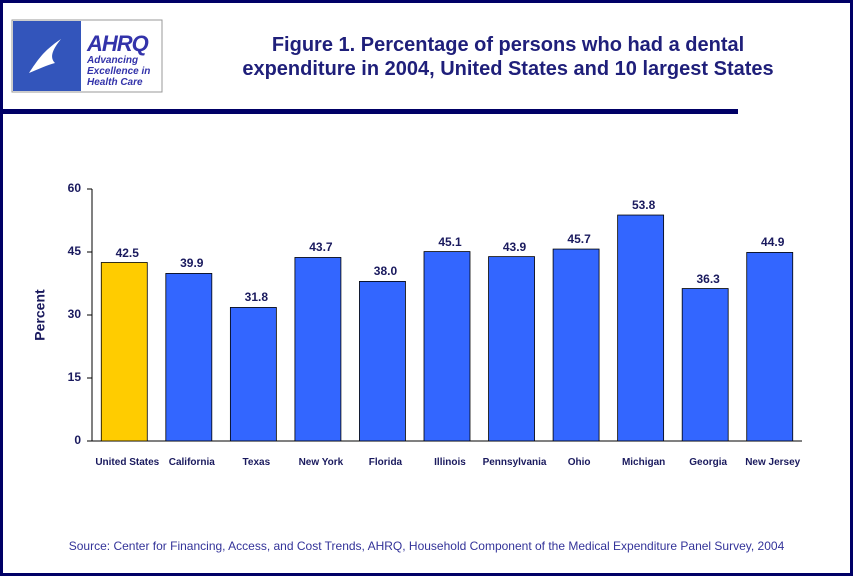  What do you see at coordinates (370, 111) in the screenshot?
I see `header-rule` at bounding box center [370, 111].